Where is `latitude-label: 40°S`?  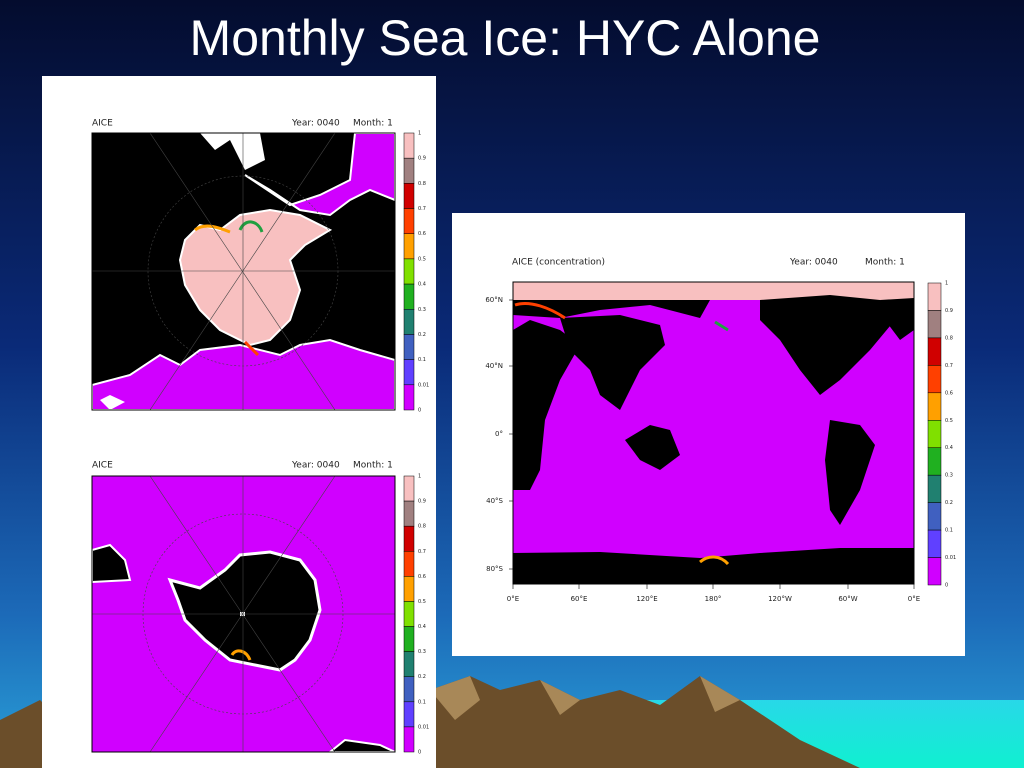 latitude-label: 40°S is located at coordinates (494, 501).